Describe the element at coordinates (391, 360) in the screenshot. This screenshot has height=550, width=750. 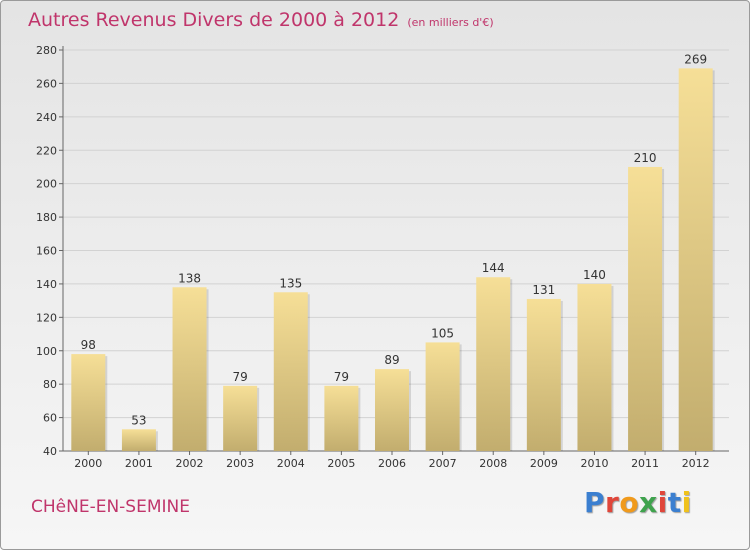
I see `data-label: 89` at that location.